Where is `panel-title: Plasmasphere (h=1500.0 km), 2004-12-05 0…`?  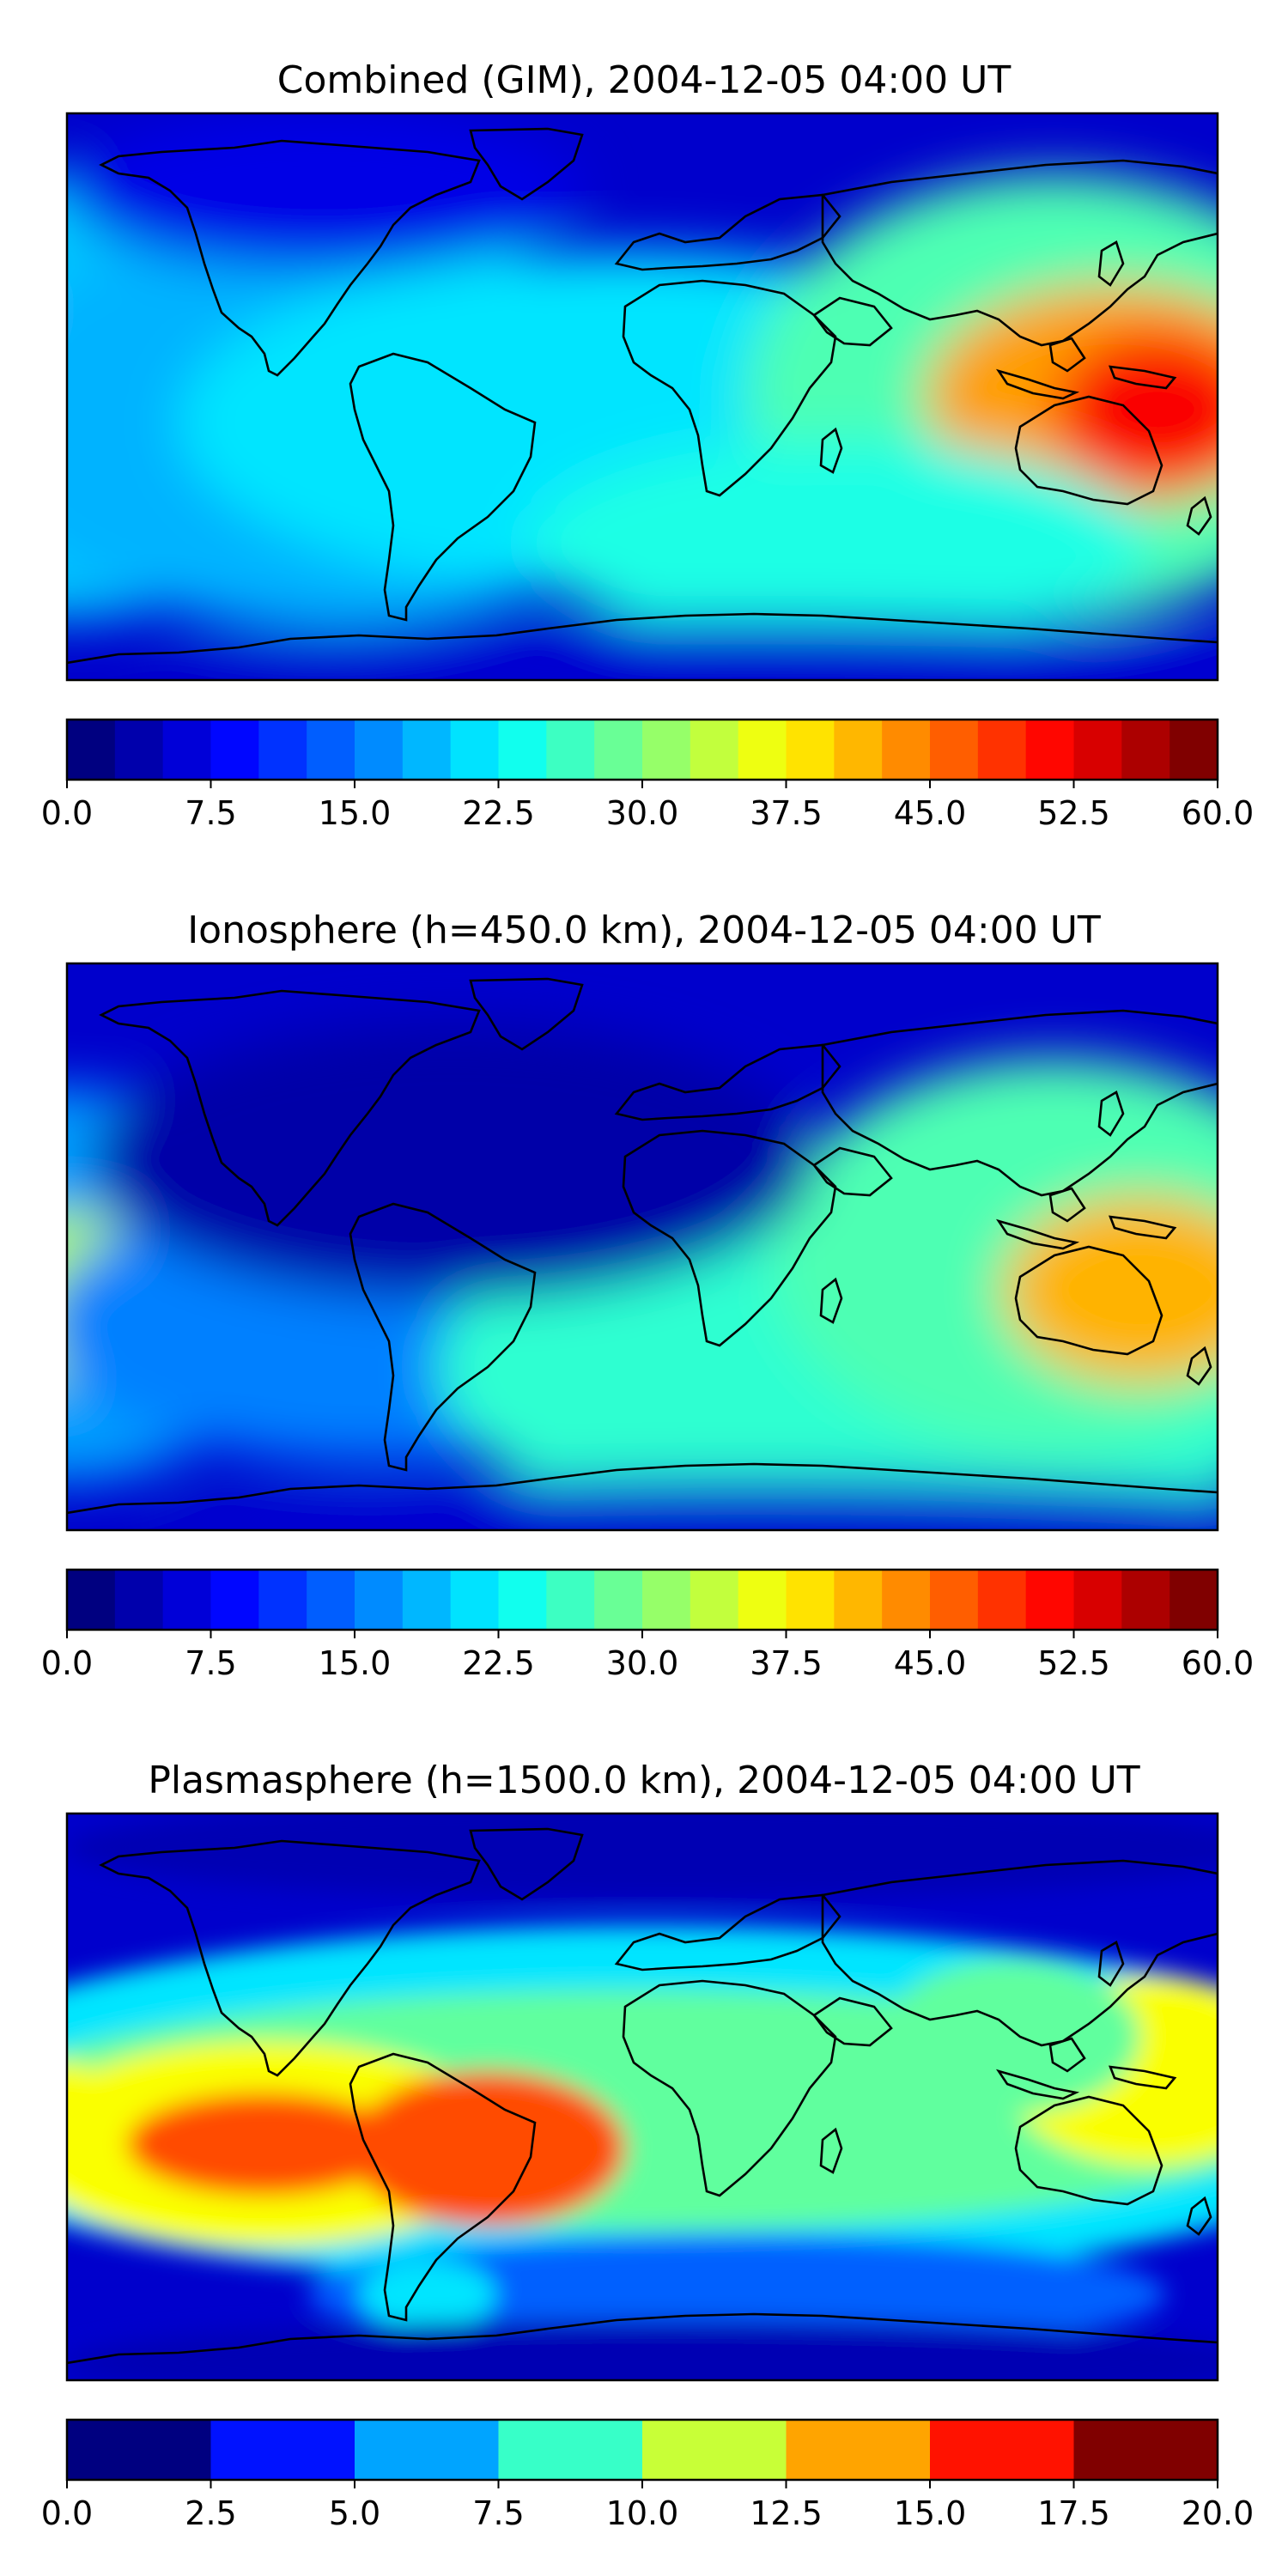
panel-title: Plasmasphere (h=1500.0 km), 2004-12-05 0… is located at coordinates (643, 1780).